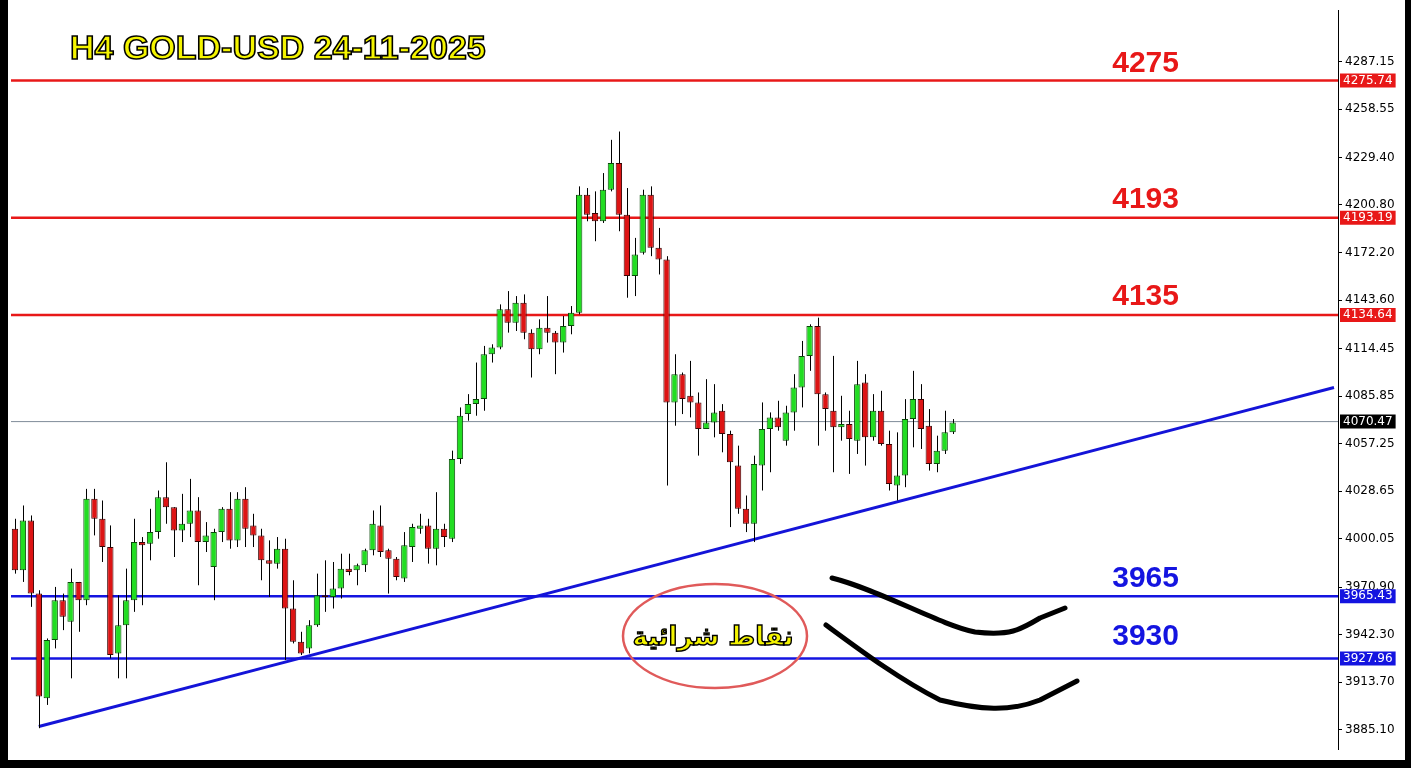 The image size is (1411, 768). Describe the element at coordinates (1145, 61) in the screenshot. I see `annotation: 4275` at that location.